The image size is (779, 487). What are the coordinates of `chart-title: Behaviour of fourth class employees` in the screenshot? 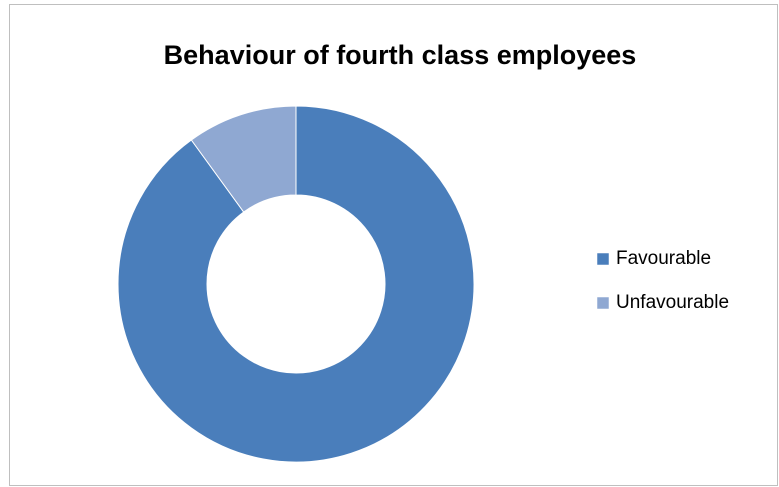 It's located at (400, 55).